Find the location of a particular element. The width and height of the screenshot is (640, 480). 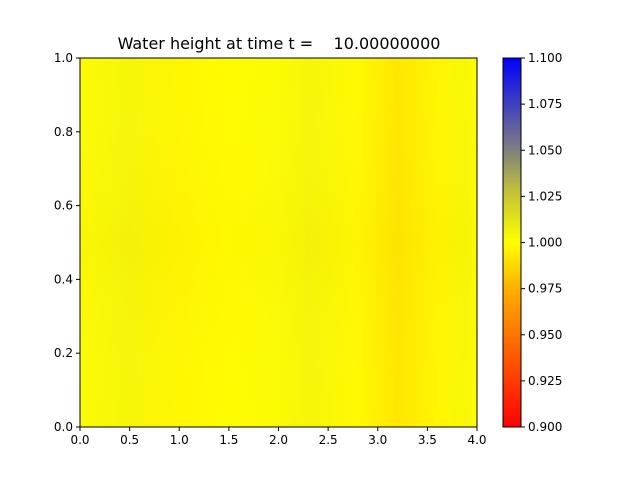

y-tick-label: 0.2 is located at coordinates (63, 353).